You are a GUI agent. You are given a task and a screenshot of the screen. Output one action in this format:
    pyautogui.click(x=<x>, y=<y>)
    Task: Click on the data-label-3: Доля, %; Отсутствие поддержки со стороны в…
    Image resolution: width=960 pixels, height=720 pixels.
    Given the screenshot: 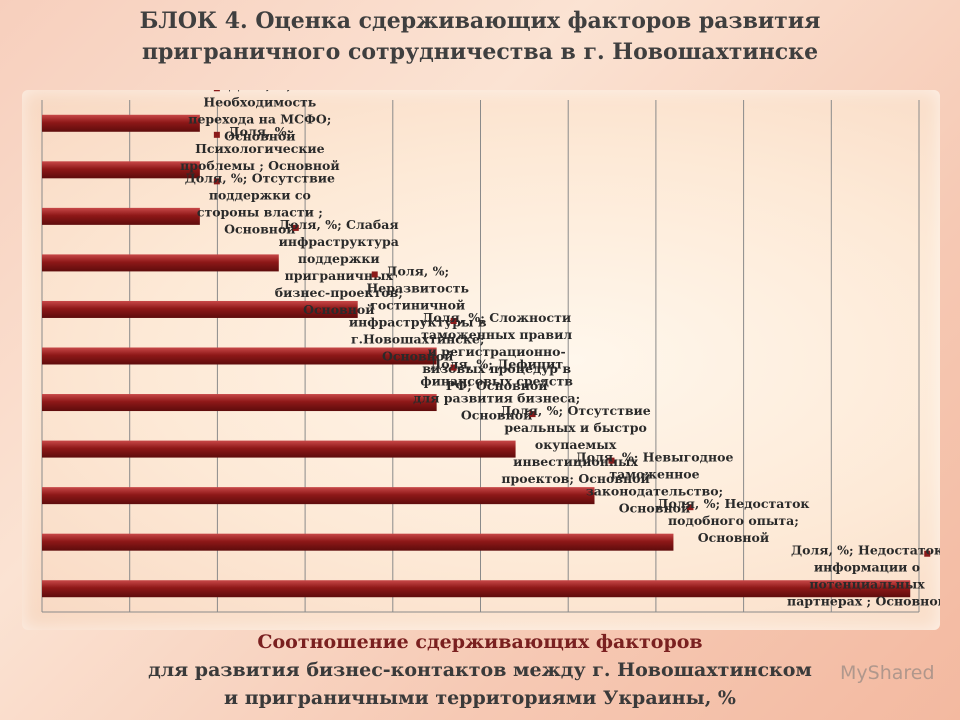 What is the action you would take?
    pyautogui.click(x=260, y=203)
    